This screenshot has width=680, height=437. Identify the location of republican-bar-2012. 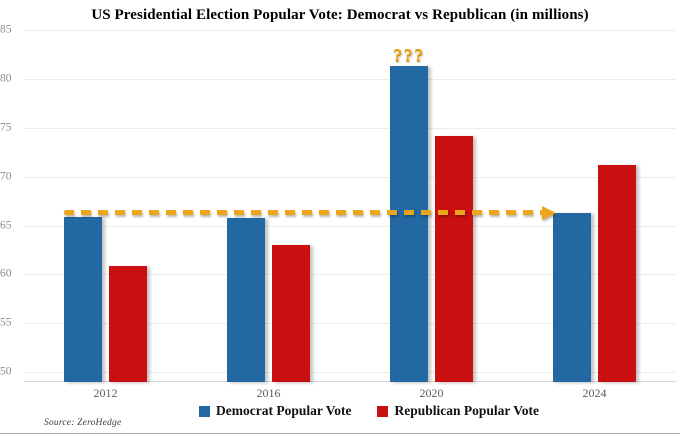
(128, 323).